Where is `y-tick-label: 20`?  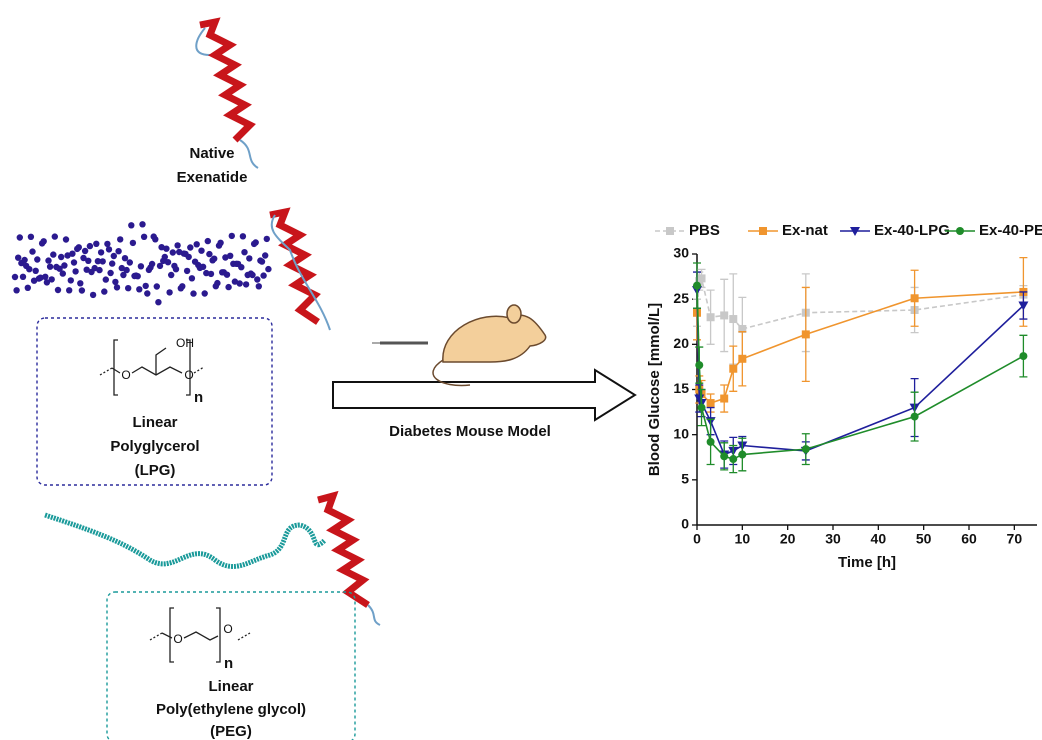 y-tick-label: 20 is located at coordinates (681, 343).